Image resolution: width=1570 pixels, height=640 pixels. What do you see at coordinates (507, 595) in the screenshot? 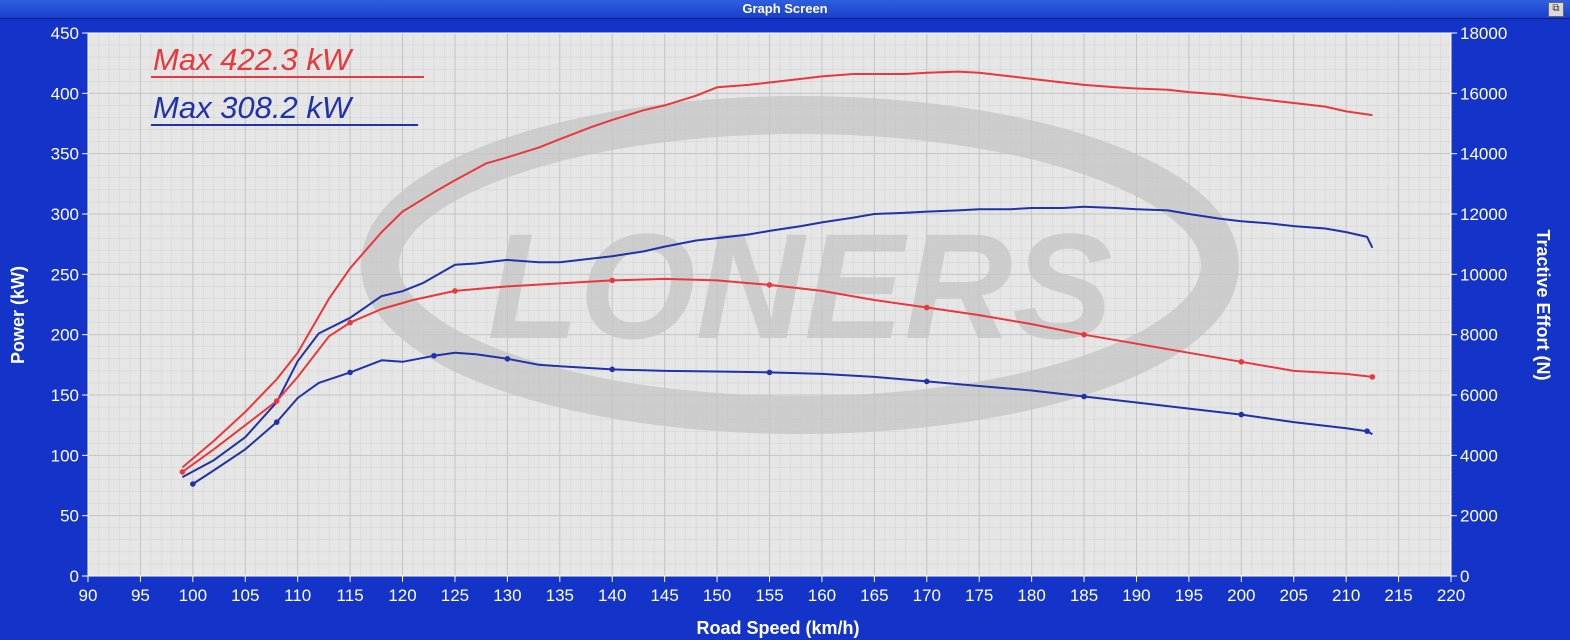
I see `x-tick-label: 130` at bounding box center [507, 595].